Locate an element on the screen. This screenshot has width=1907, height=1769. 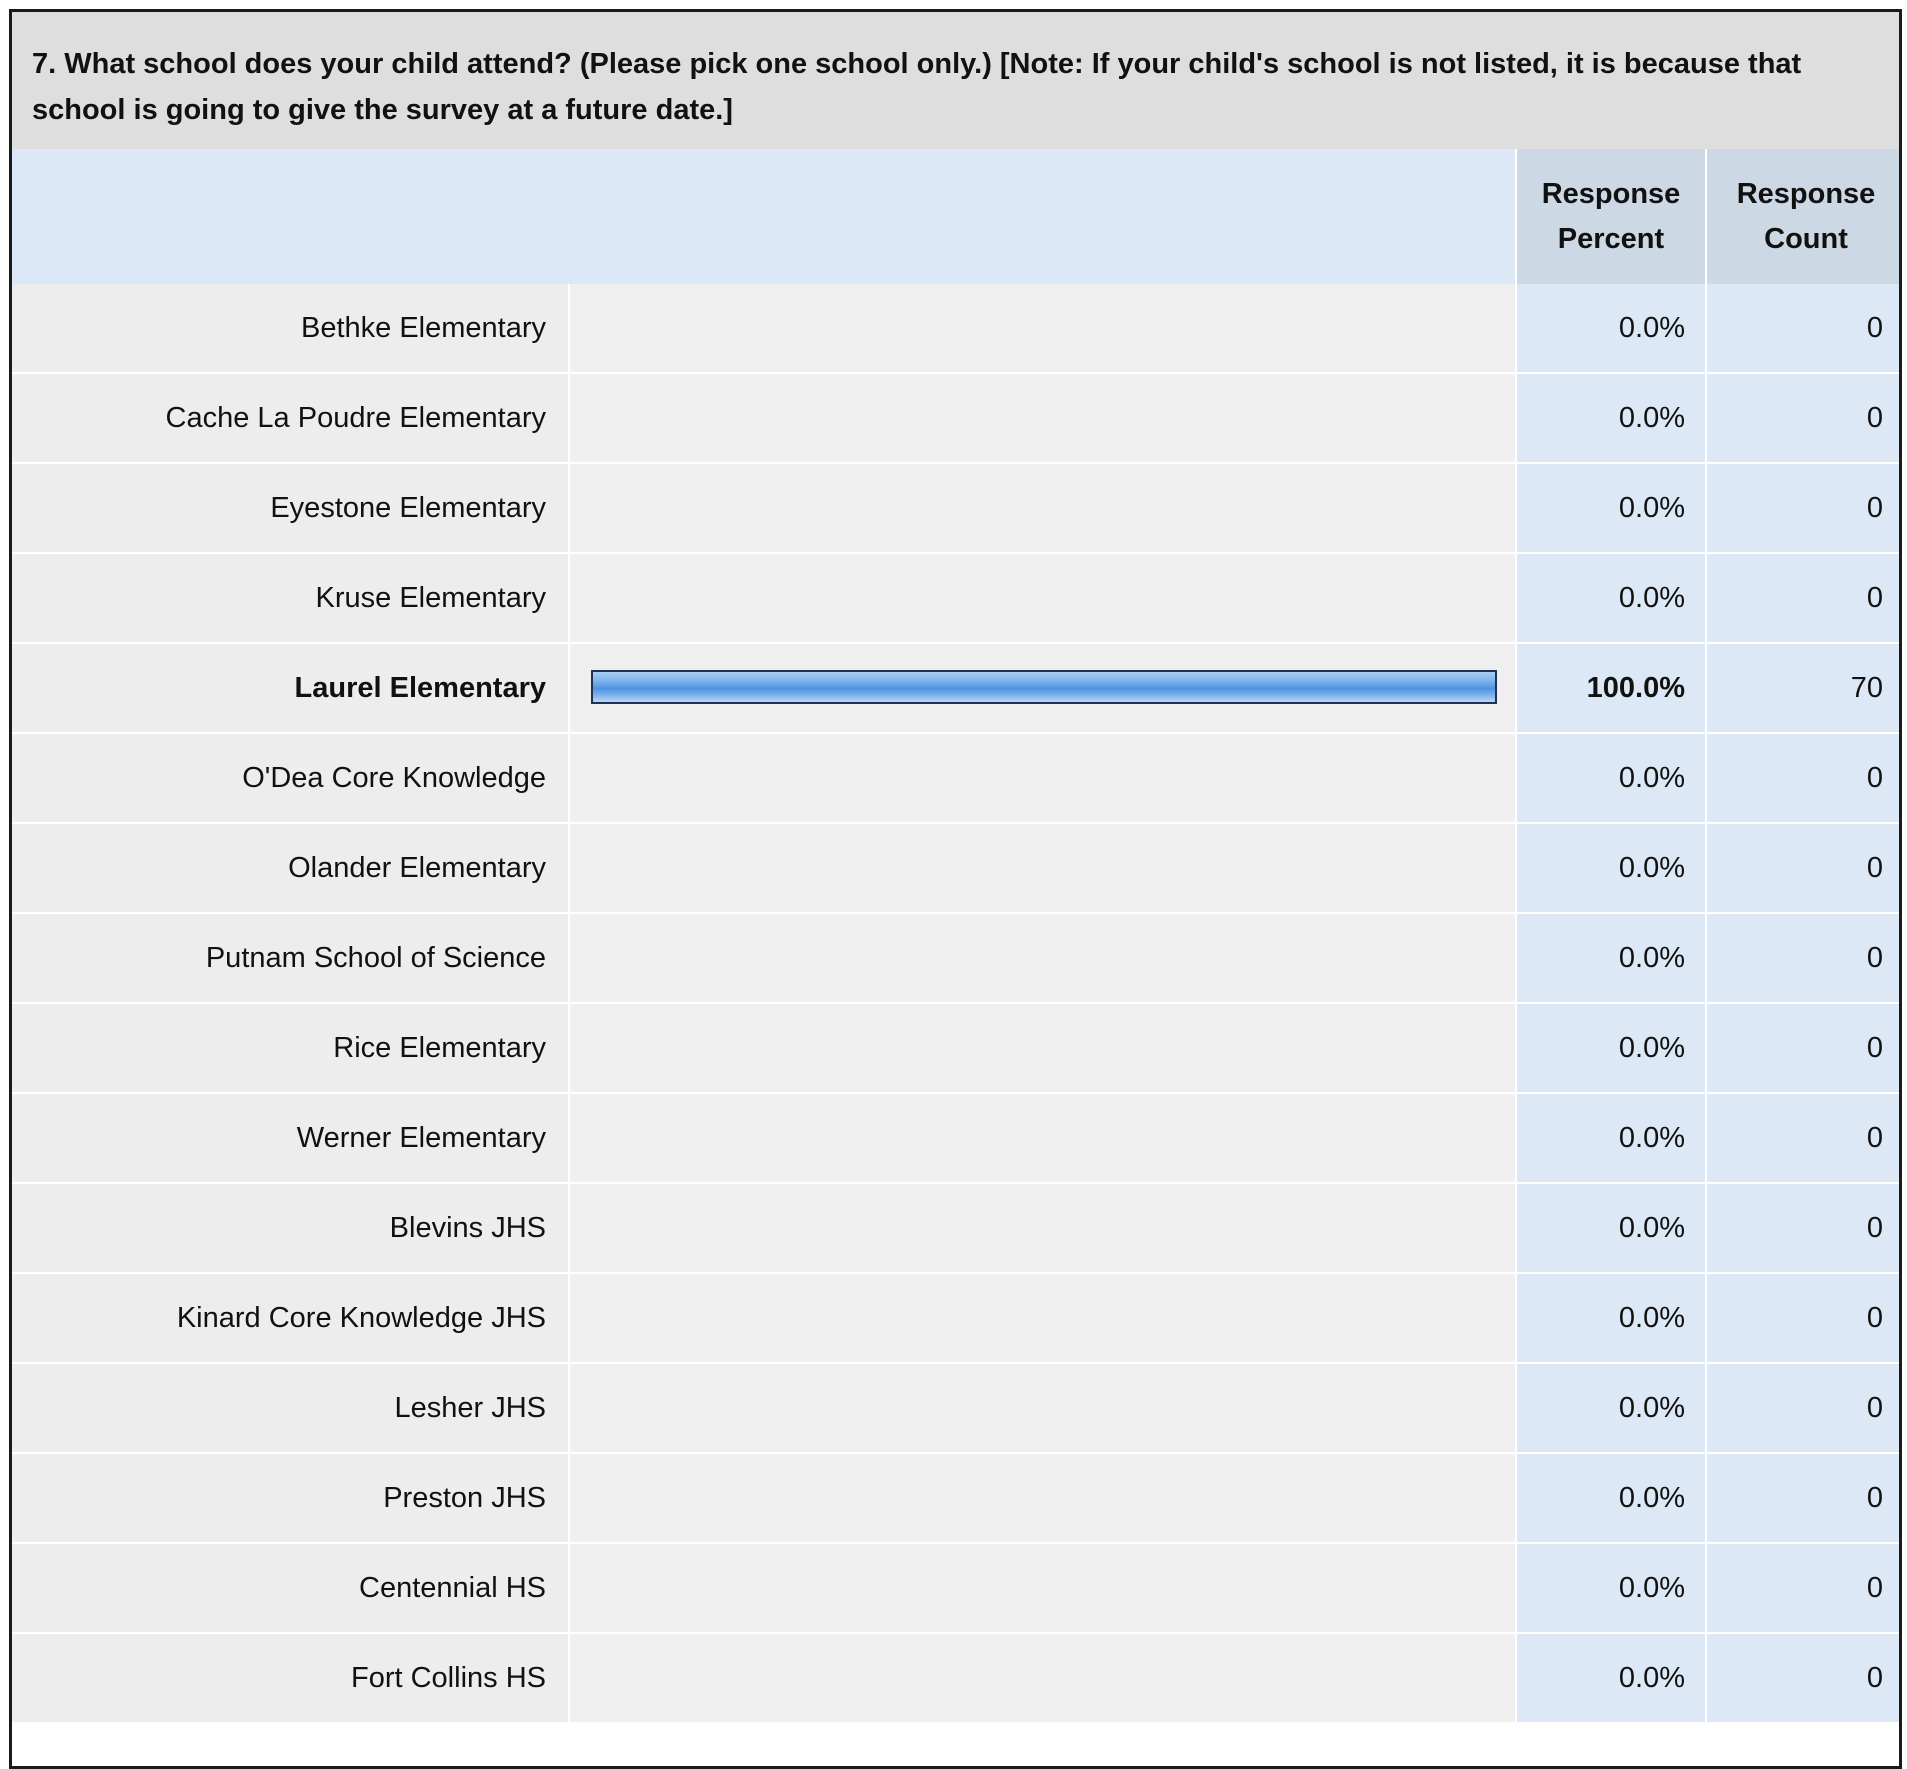
table-row: Olander Elementary 0.0% 0 is located at coordinates (955, 869).